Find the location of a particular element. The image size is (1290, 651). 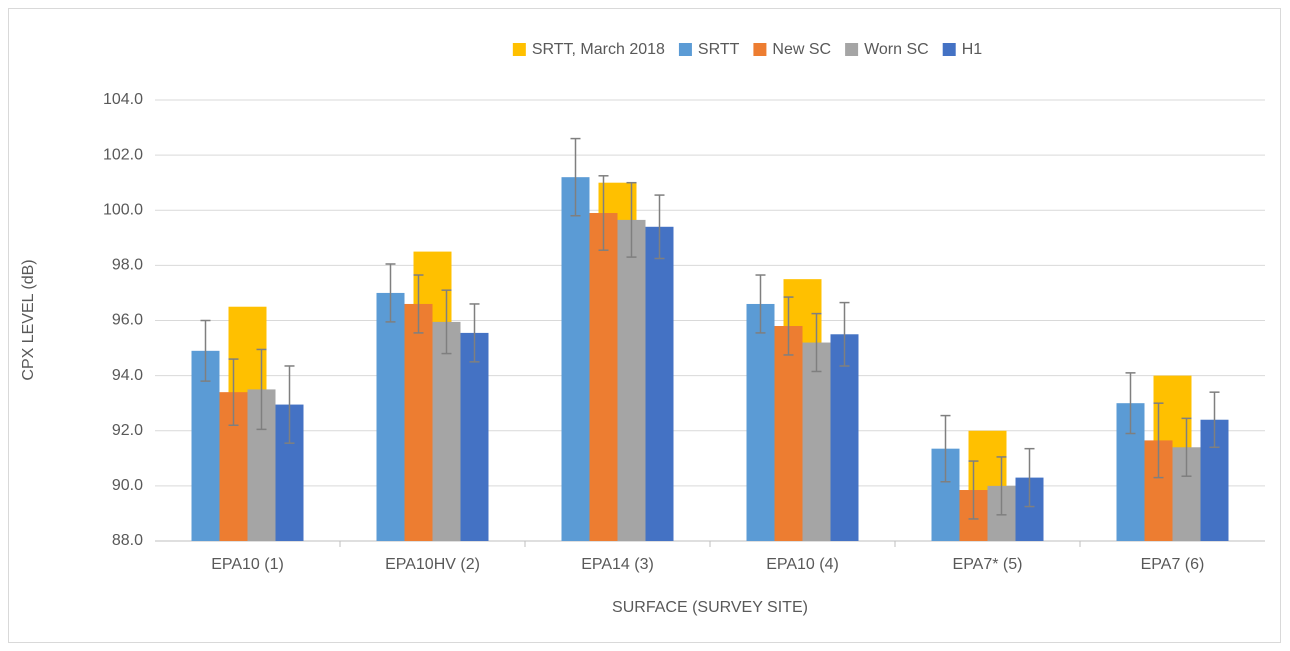

x-tick-label: EPA10HV (2) is located at coordinates (432, 564).